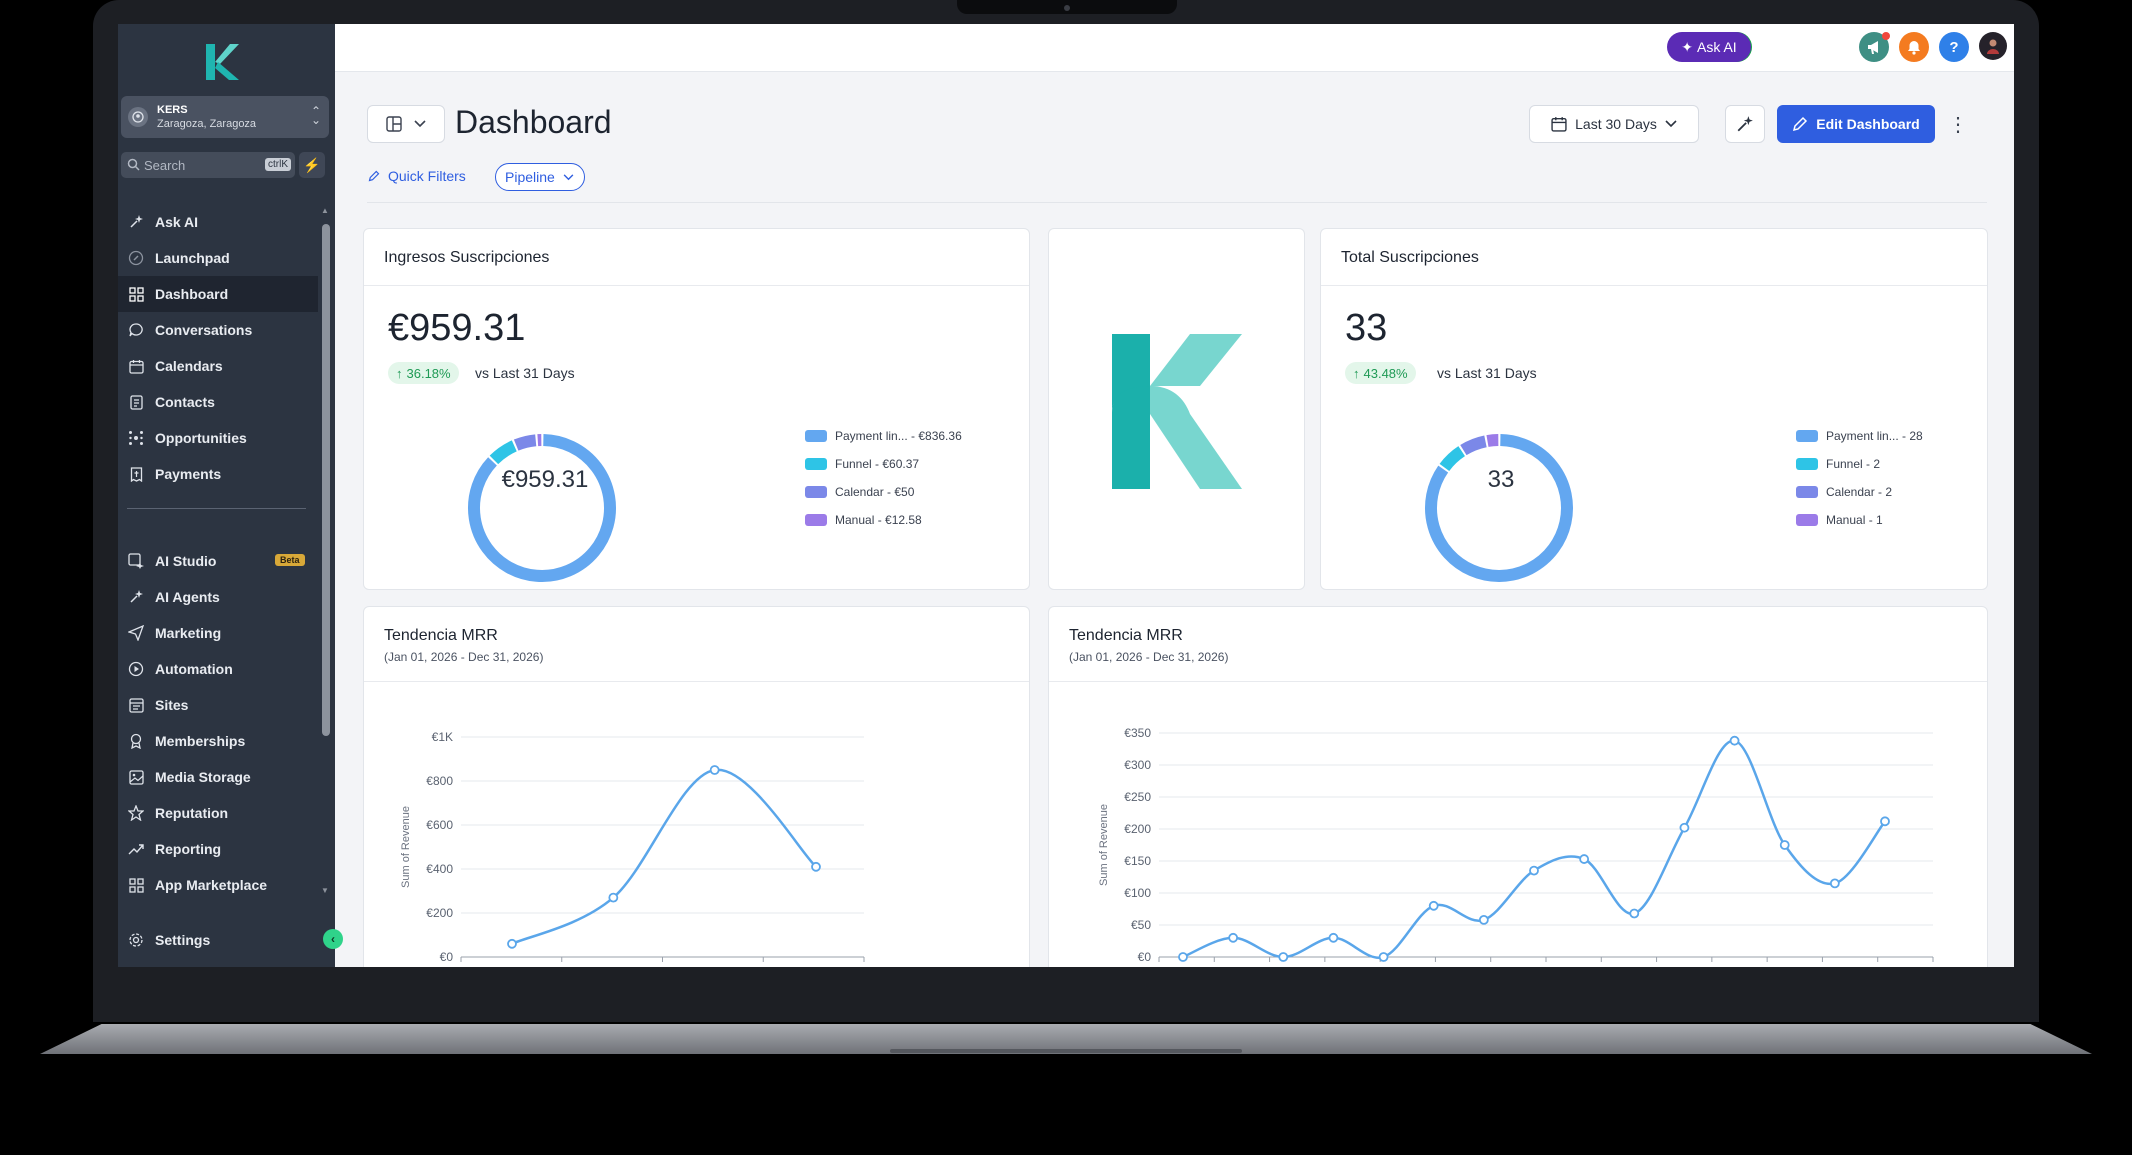  I want to click on sidebar-item-media-storage: Media Storage, so click(218, 777).